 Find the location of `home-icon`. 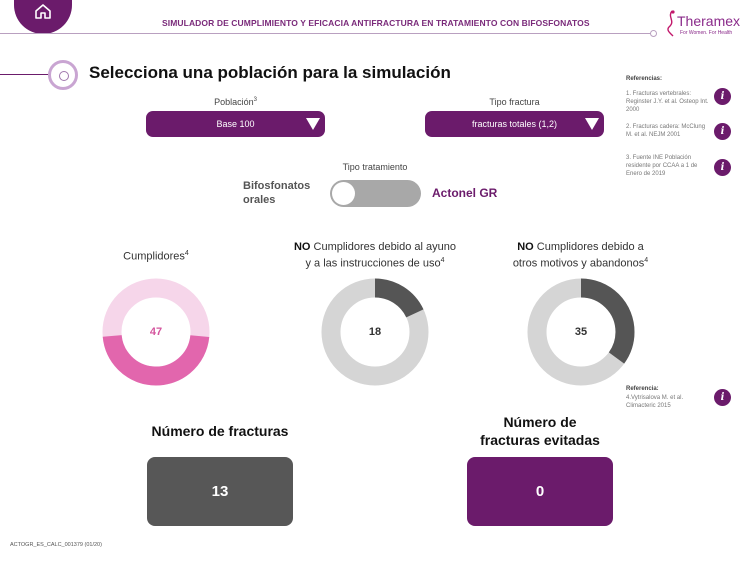

home-icon is located at coordinates (43, 11).